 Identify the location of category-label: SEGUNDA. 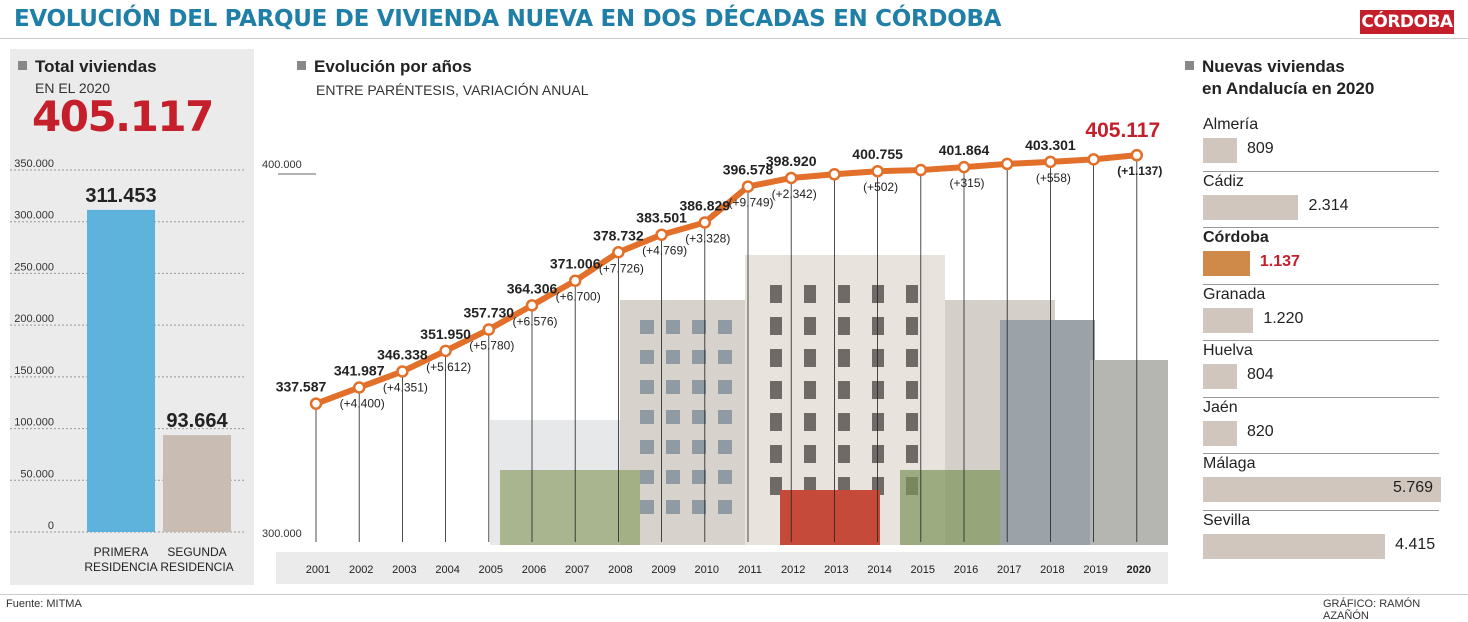
(196, 552).